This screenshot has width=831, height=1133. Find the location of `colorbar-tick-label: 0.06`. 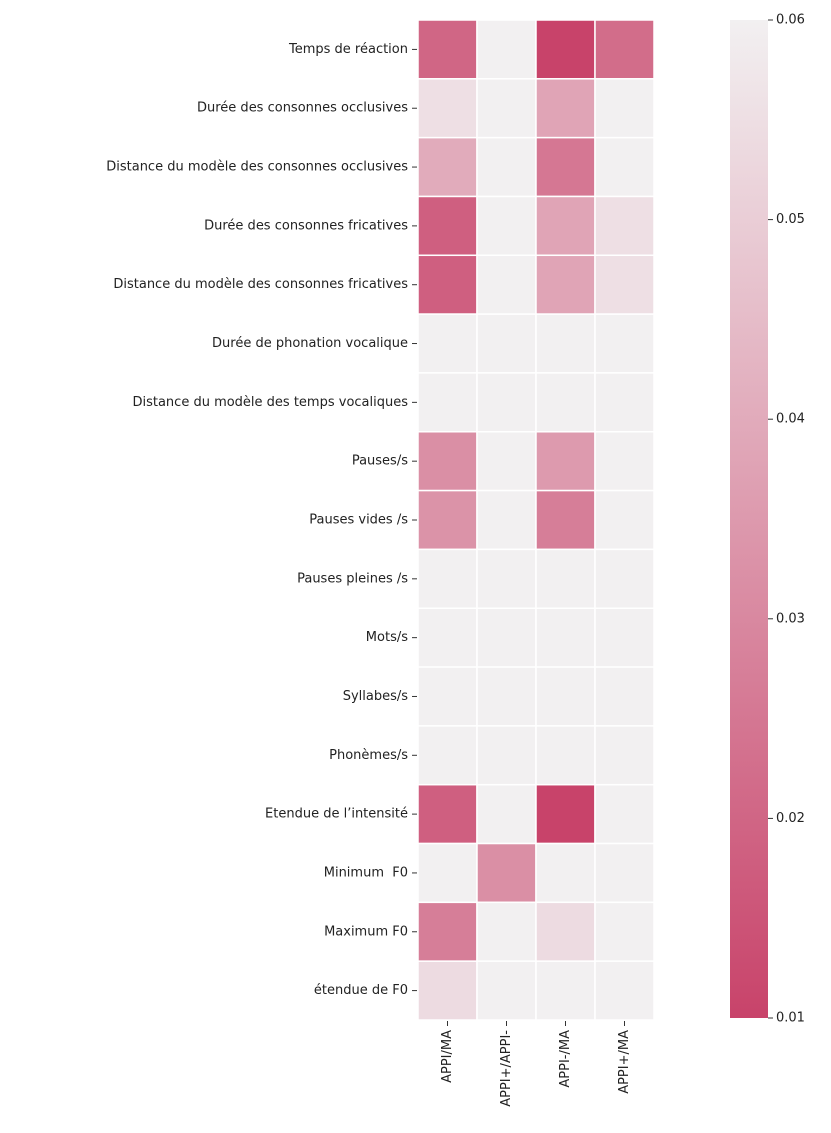

colorbar-tick-label: 0.06 is located at coordinates (790, 20).